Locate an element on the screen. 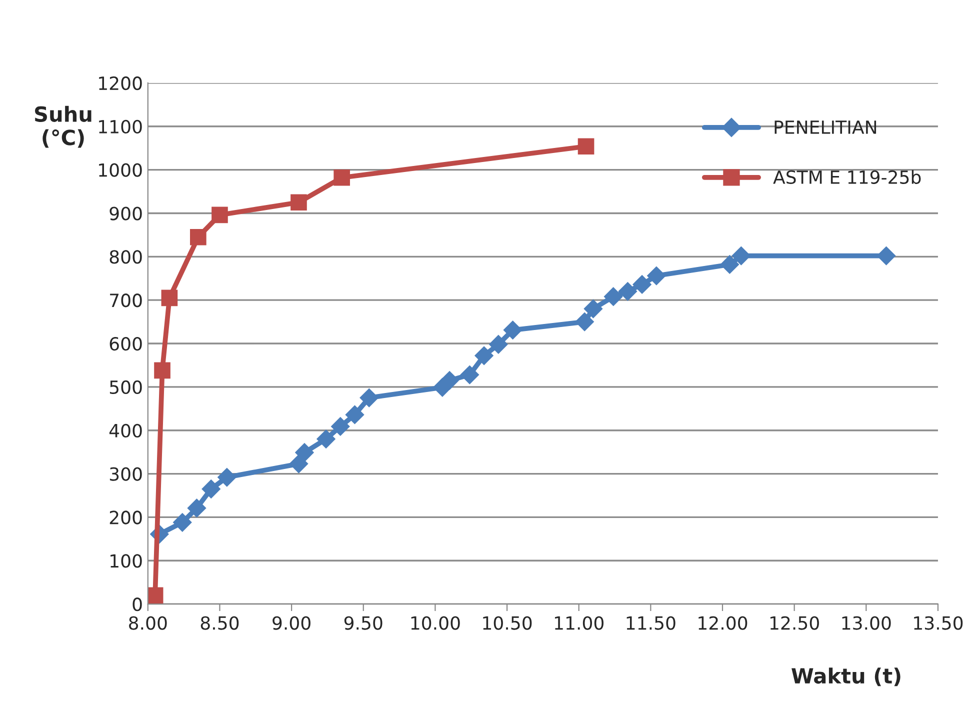 The image size is (973, 709). x-tick-label: 9.50 is located at coordinates (363, 623).